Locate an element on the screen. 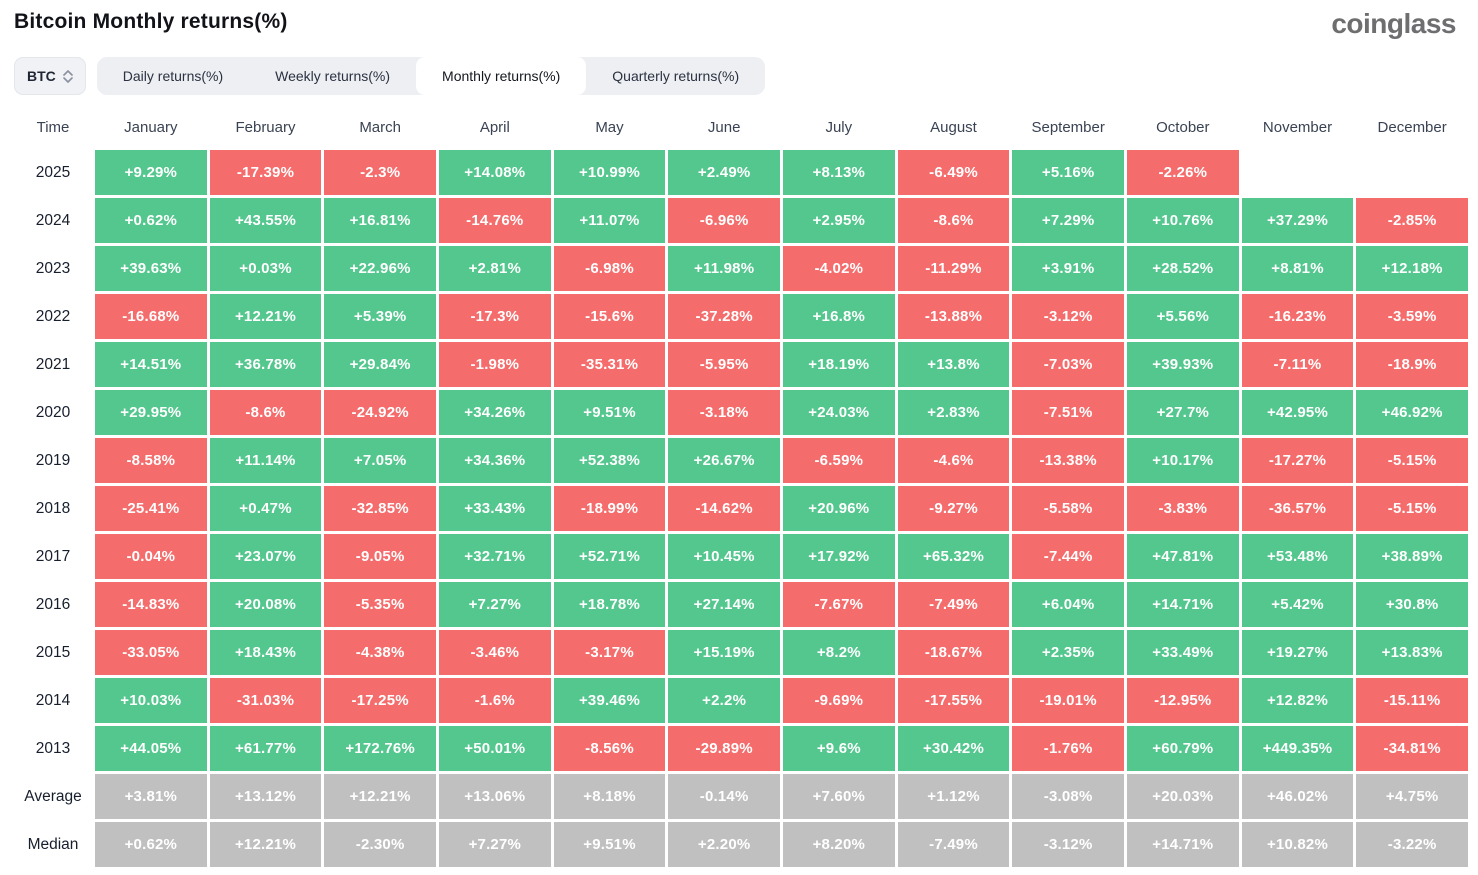  row-label: 2025 is located at coordinates (53, 172).